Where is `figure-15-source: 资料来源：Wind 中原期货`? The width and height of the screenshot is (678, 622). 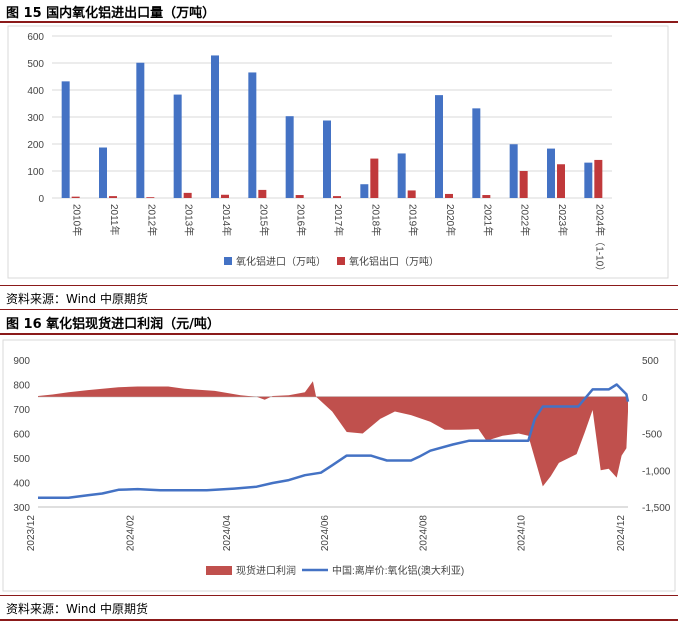
figure-15-source: 资料来源：Wind 中原期货 is located at coordinates (77, 299).